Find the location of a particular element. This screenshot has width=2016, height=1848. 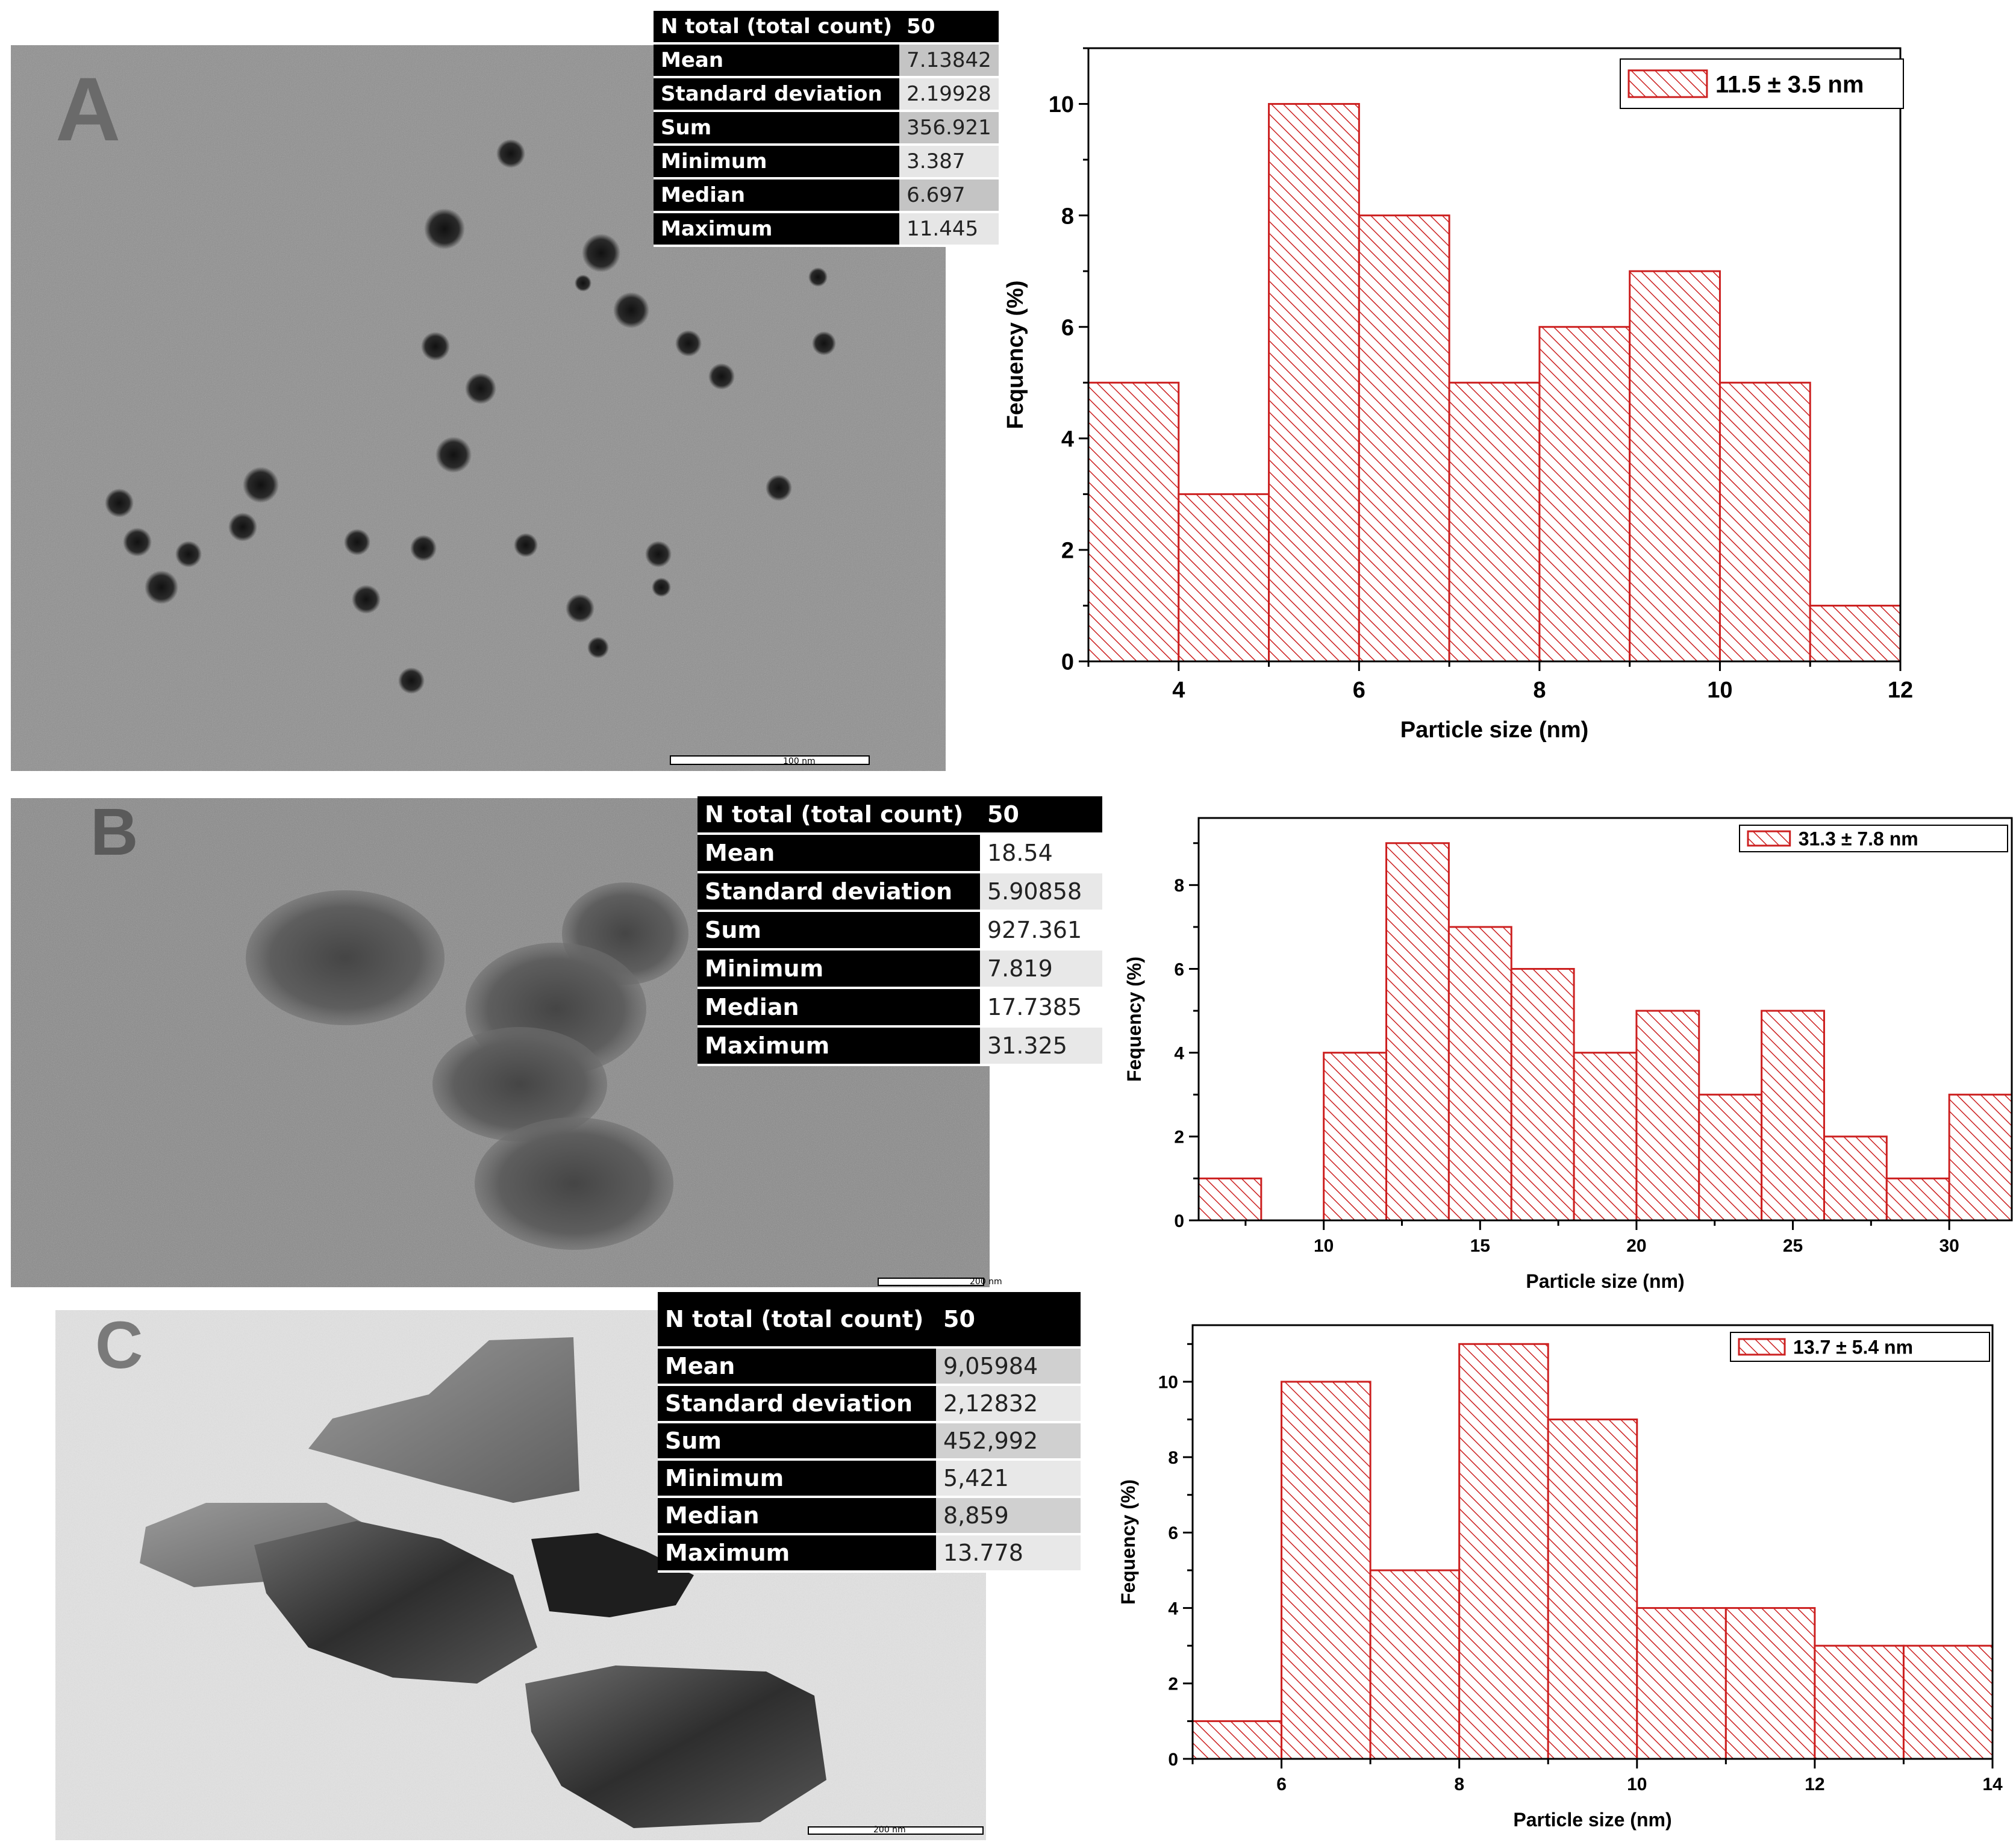

stats-row: Sum 452,992 is located at coordinates (869, 1441).